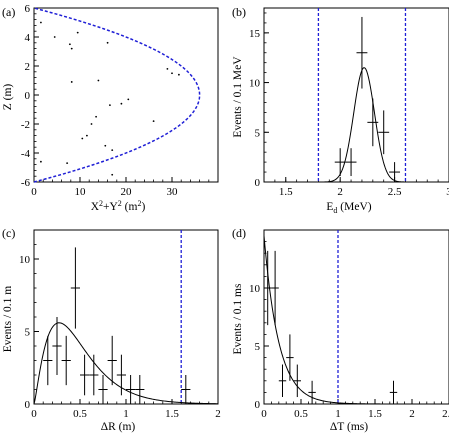 This screenshot has width=449, height=434. Describe the element at coordinates (28, 9) in the screenshot. I see `y-tick-label-a-6: 6` at that location.